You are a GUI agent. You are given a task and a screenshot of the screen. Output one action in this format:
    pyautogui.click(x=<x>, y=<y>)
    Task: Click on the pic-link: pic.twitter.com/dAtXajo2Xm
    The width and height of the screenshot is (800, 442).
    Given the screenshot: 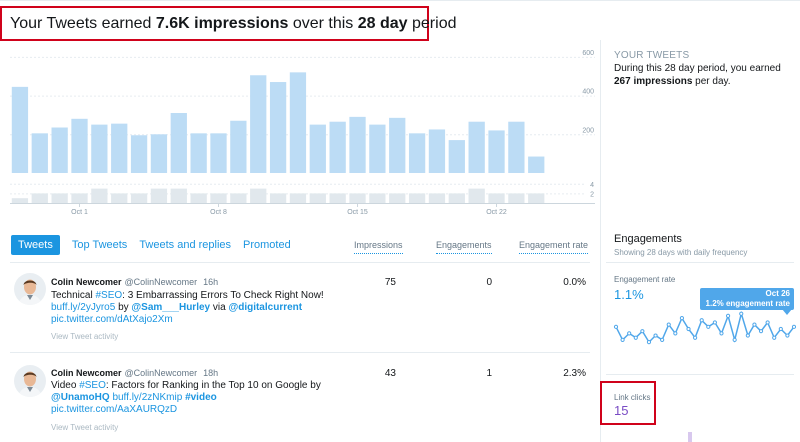 What is the action you would take?
    pyautogui.click(x=112, y=319)
    